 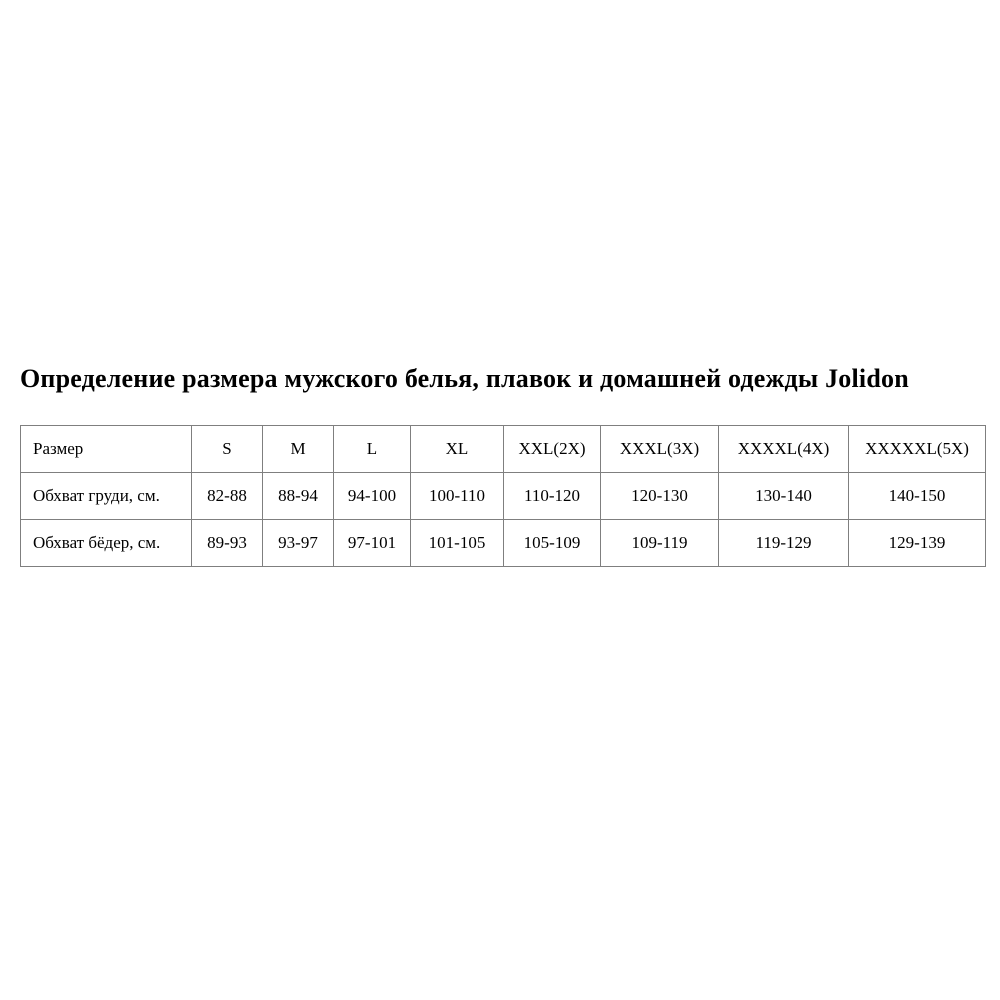 I want to click on hips-value-l: 97-101, so click(x=372, y=543).